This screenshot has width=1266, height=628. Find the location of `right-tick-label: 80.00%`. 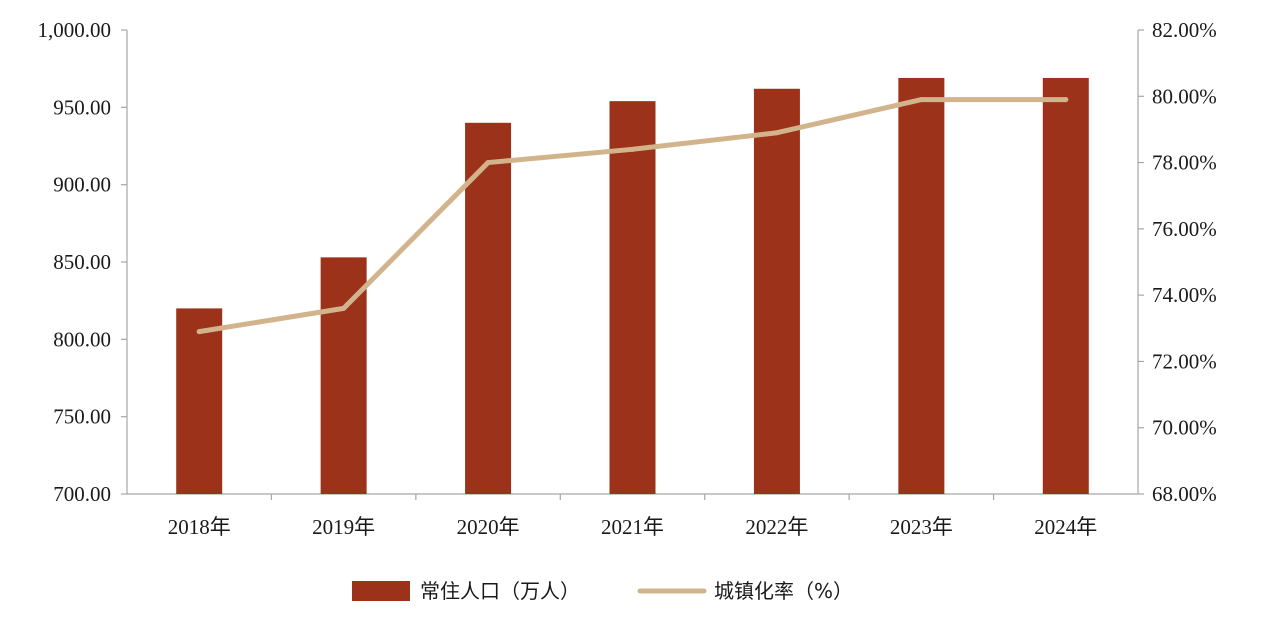

right-tick-label: 80.00% is located at coordinates (1184, 96).